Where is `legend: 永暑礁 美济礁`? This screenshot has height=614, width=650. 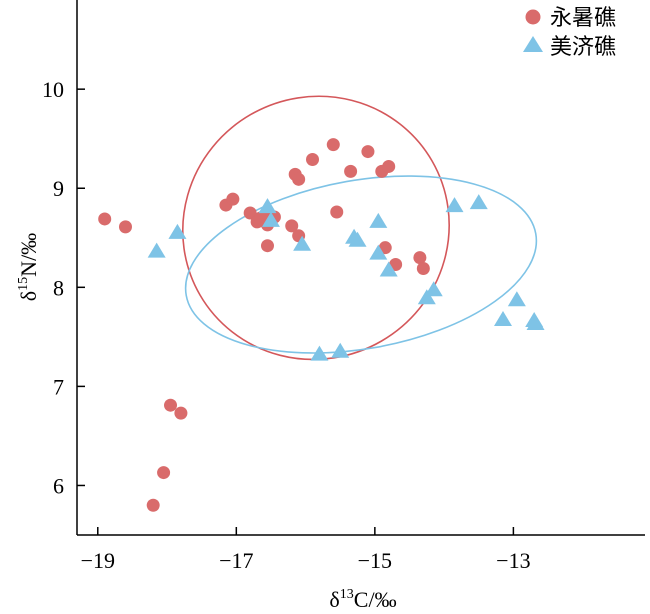
legend: 永暑礁 美济礁 is located at coordinates (569, 33).